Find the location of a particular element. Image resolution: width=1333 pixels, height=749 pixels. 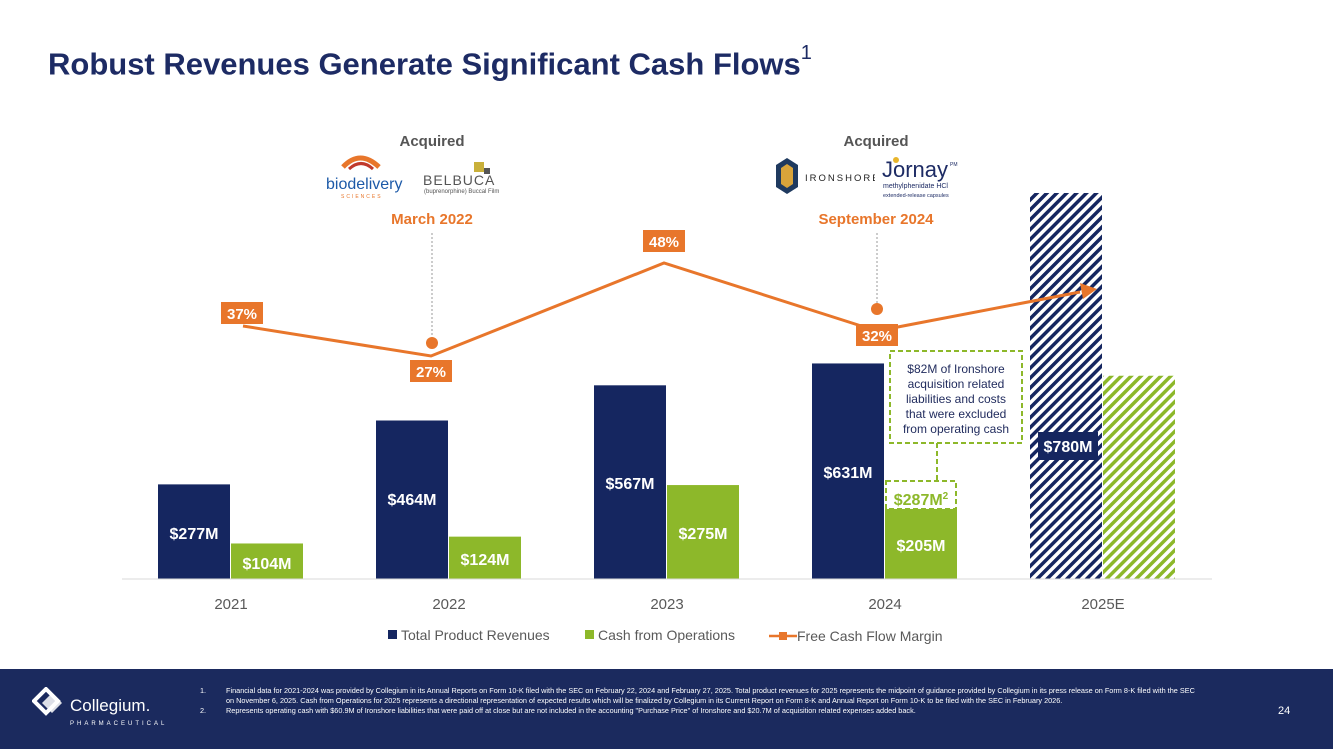

fcf-line is located at coordinates (560, 309).